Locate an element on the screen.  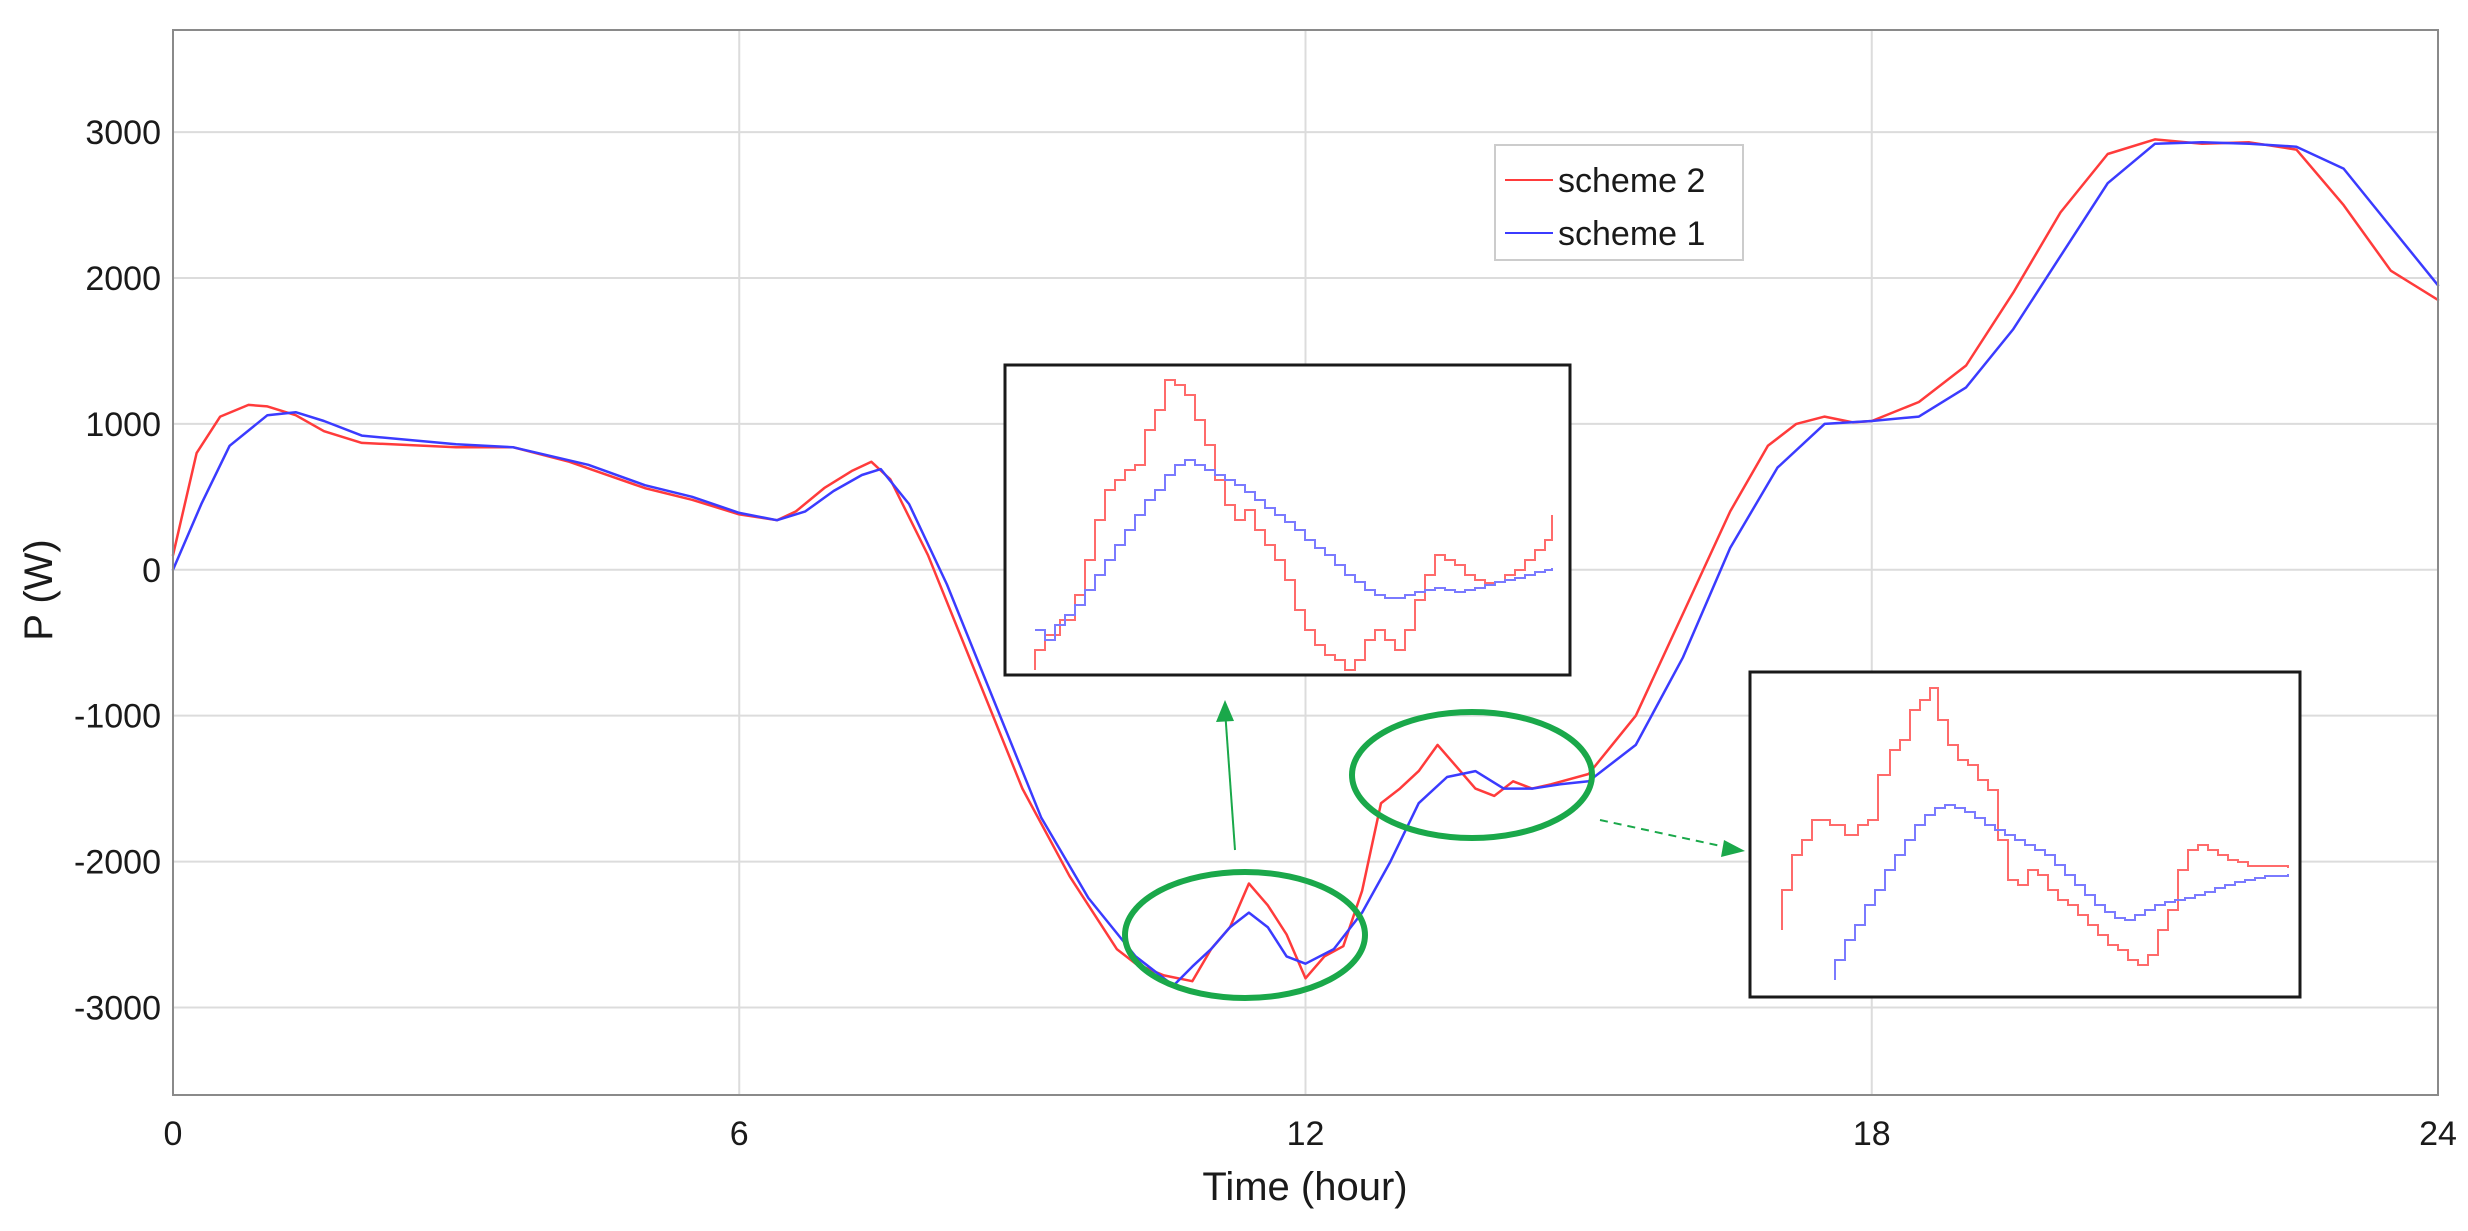
inset-2-scheme-2-trace is located at coordinates (2035, 826).